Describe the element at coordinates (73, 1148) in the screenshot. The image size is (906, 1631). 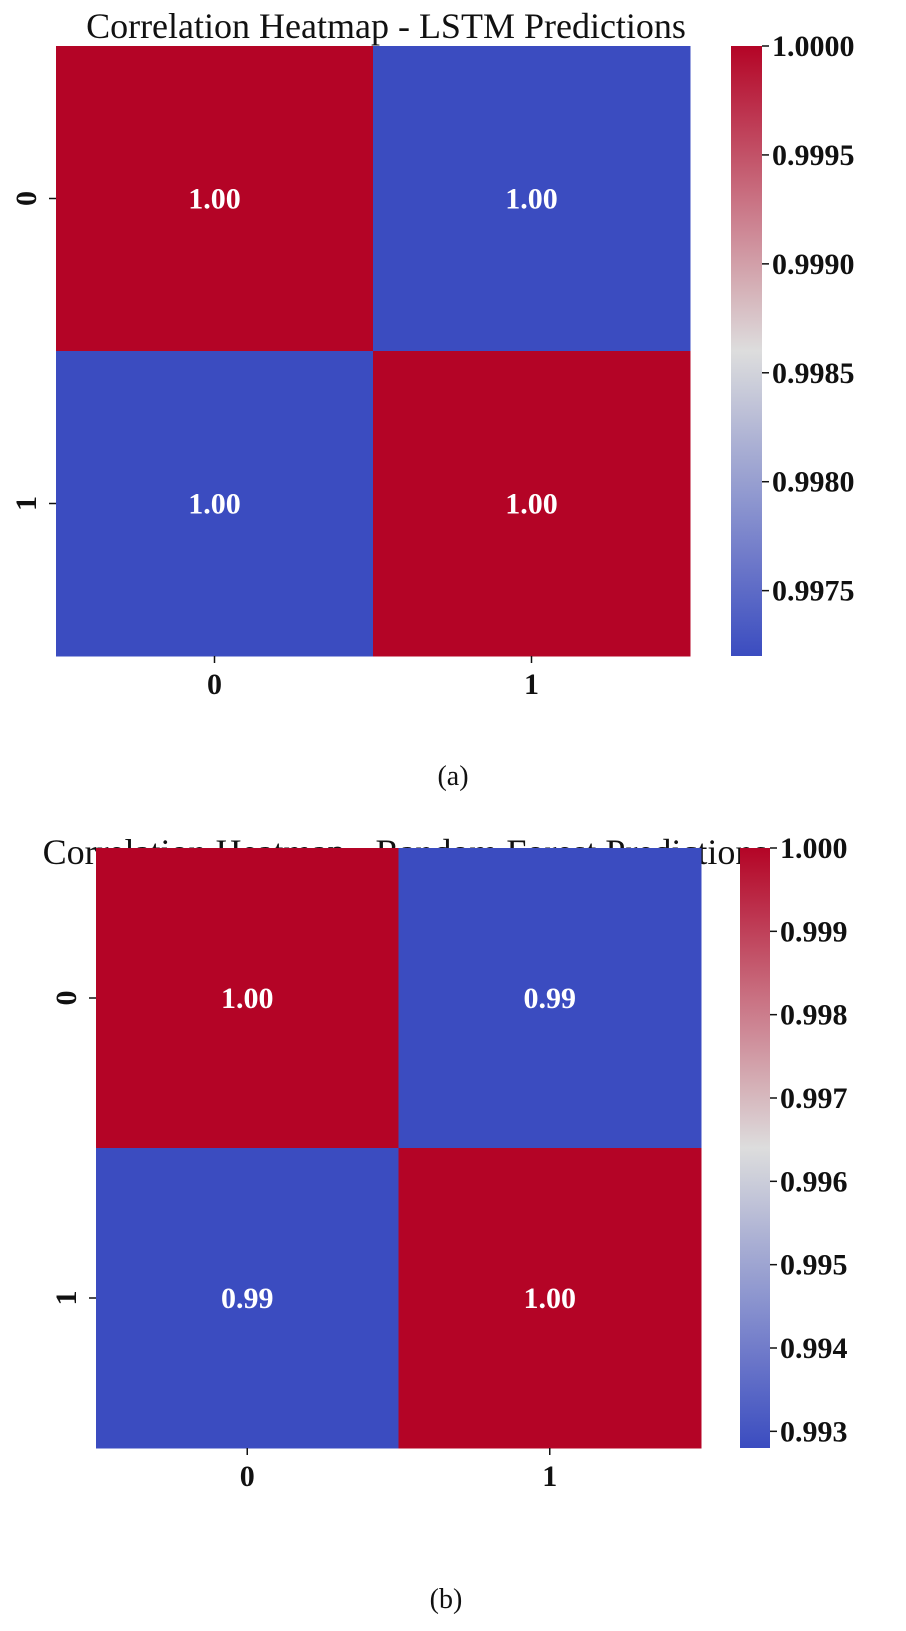
I see `y-axis-random-forest: 01` at that location.